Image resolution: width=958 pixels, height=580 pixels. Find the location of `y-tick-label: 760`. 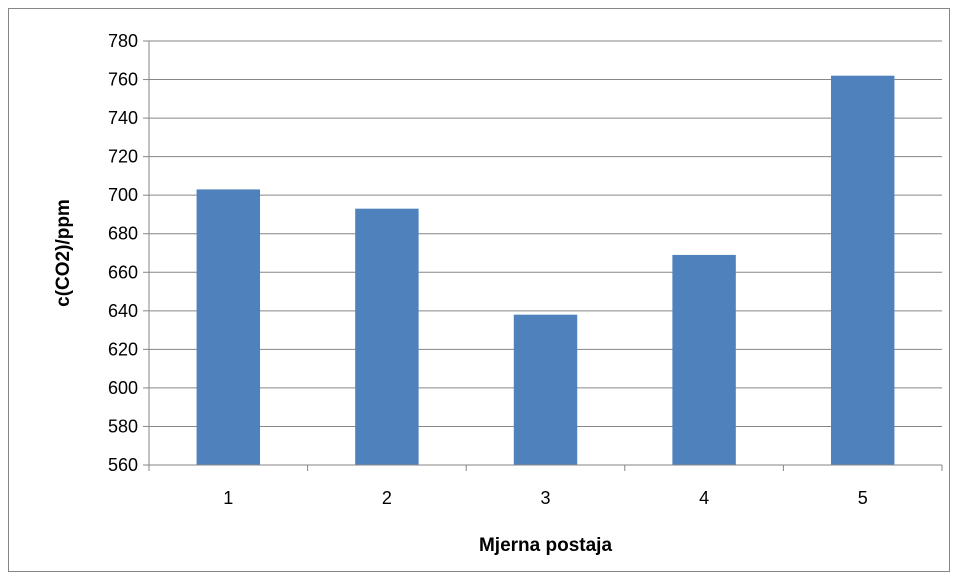

y-tick-label: 760 is located at coordinates (123, 80).